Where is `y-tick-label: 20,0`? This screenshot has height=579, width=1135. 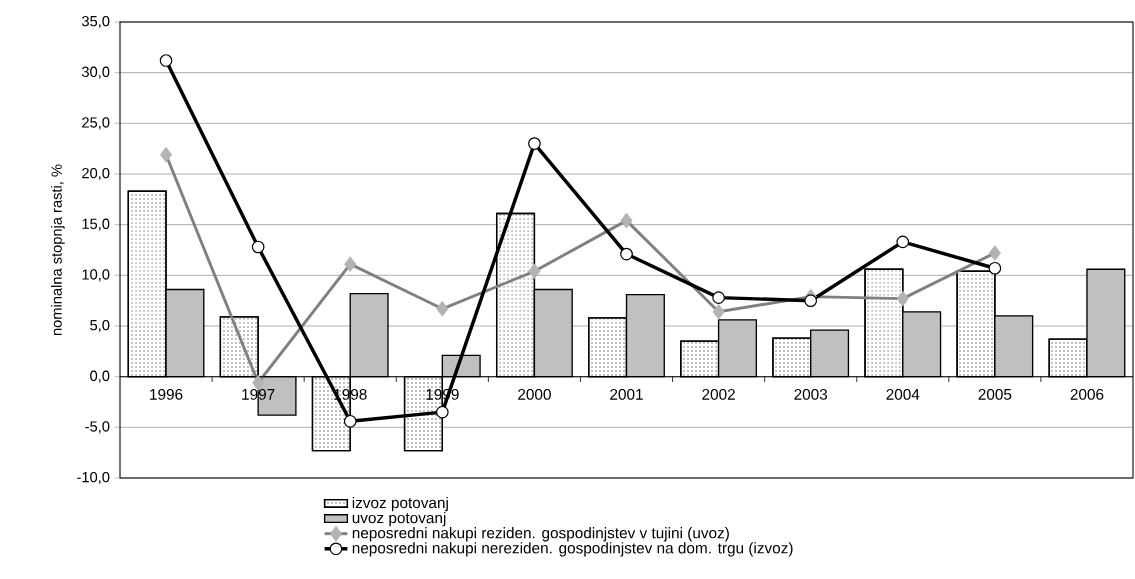 y-tick-label: 20,0 is located at coordinates (96, 174).